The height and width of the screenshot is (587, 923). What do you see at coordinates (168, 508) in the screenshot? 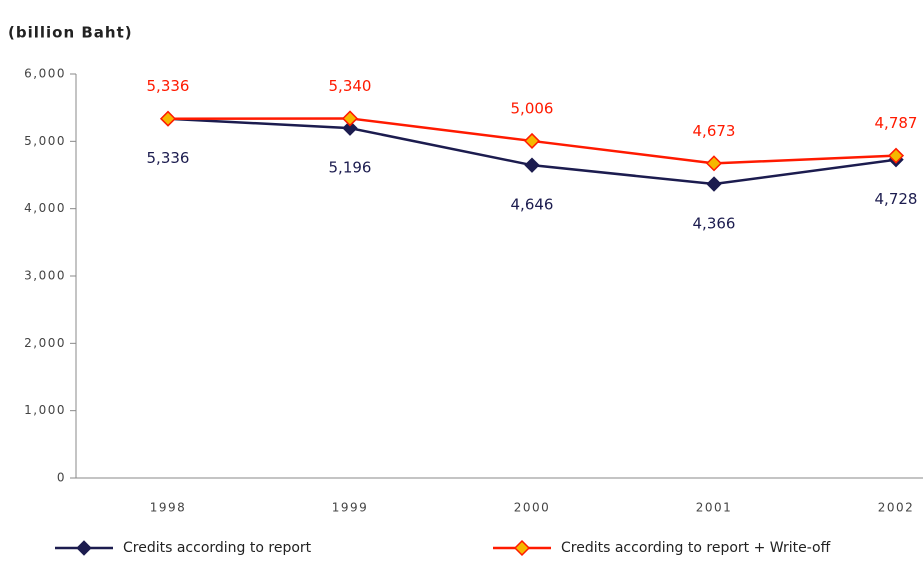
I see `x-tick-label: 1998` at bounding box center [168, 508].